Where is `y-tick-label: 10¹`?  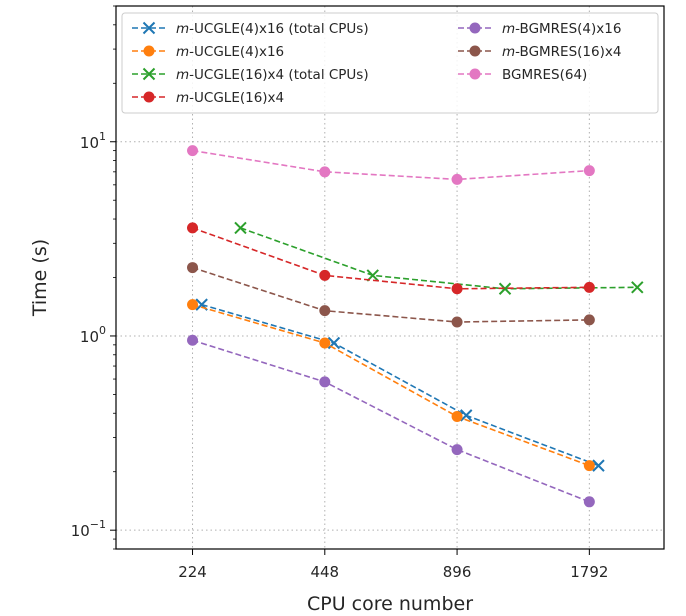
y-tick-label: 10¹ is located at coordinates (93, 141).